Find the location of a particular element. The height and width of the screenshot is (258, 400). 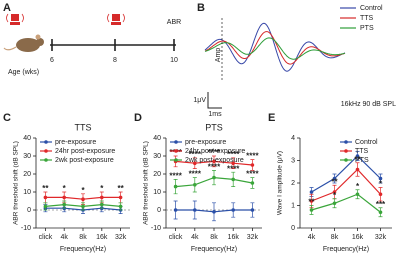

timeline-tick-label: 8 is located at coordinates (115, 60).